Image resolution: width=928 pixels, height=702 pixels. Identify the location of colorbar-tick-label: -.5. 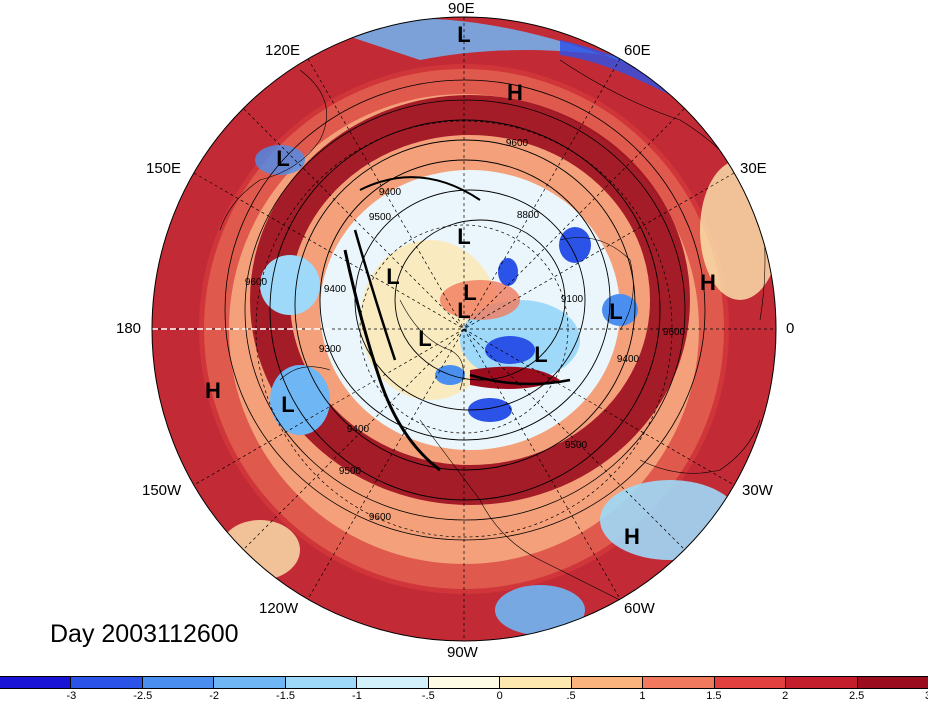
(428, 696).